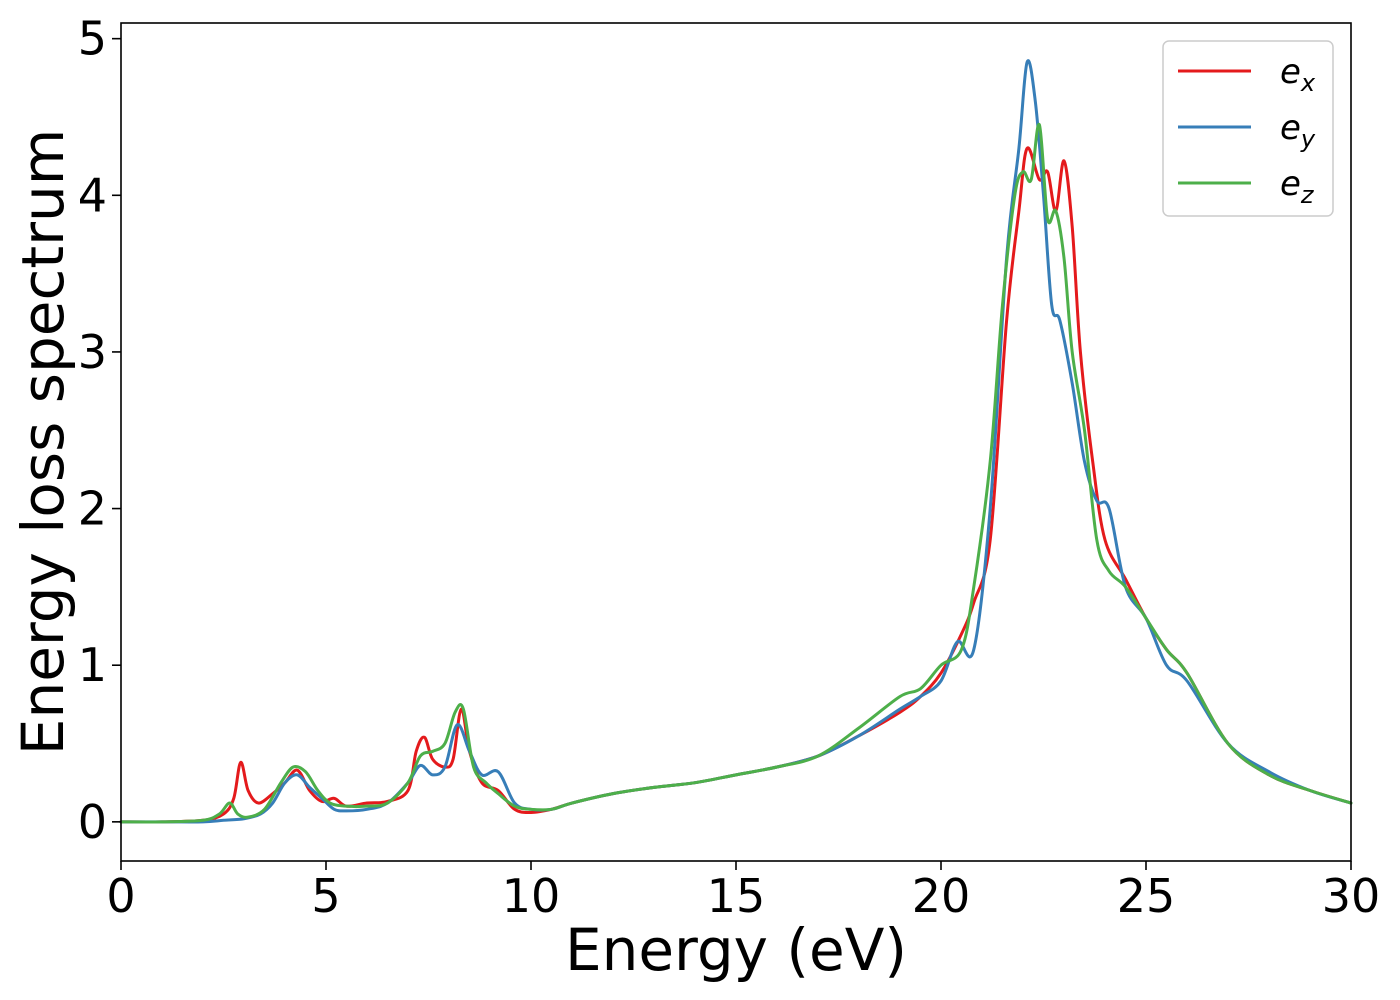 Image resolution: width=1400 pixels, height=1000 pixels. I want to click on legend-label-x: ex, so click(1298, 74).